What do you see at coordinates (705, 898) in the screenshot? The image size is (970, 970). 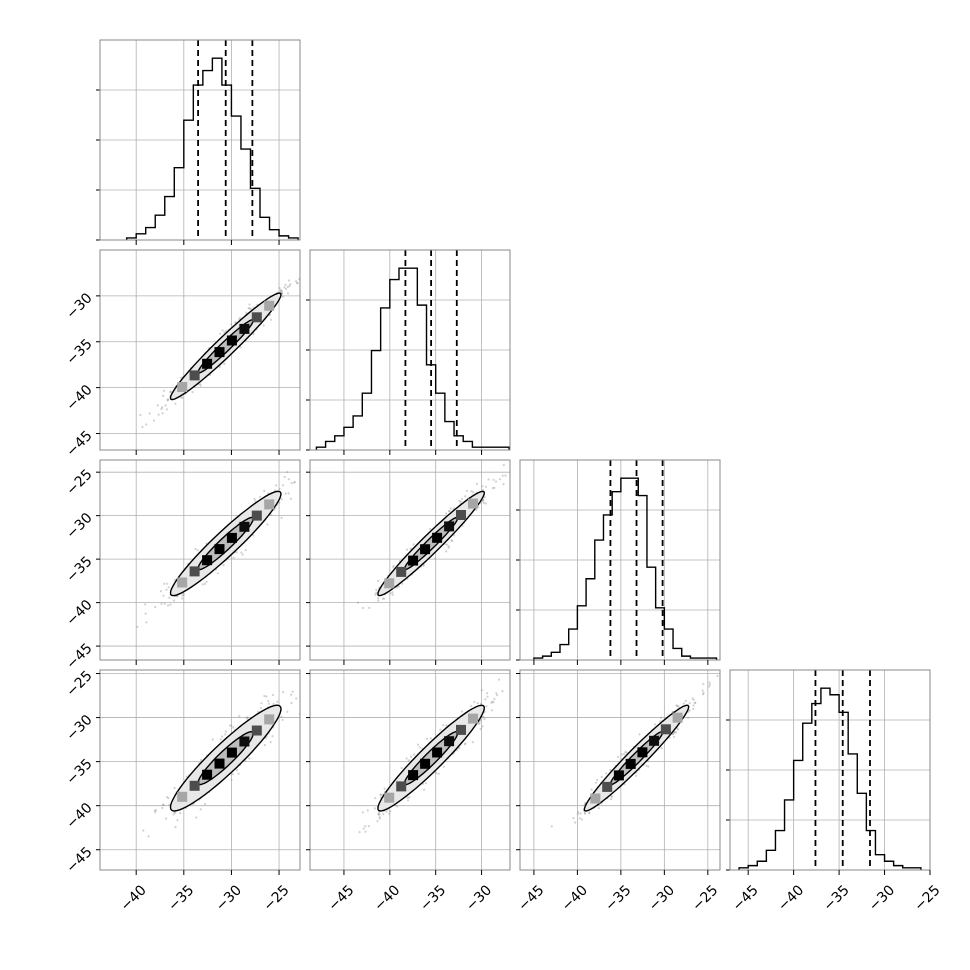 I see `x-tick-label: −25` at bounding box center [705, 898].